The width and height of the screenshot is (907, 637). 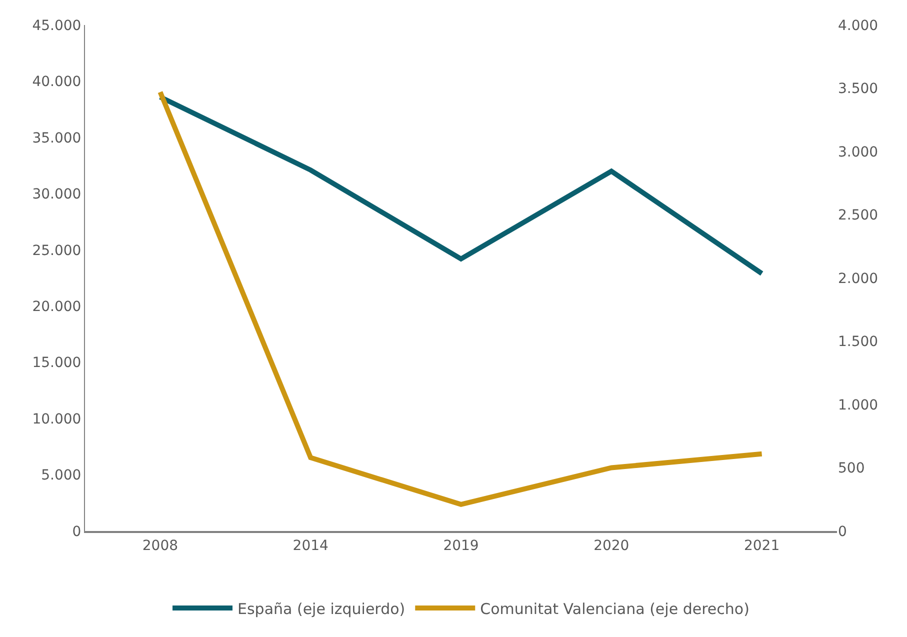 I want to click on x-tick-label: 2020, so click(x=612, y=546).